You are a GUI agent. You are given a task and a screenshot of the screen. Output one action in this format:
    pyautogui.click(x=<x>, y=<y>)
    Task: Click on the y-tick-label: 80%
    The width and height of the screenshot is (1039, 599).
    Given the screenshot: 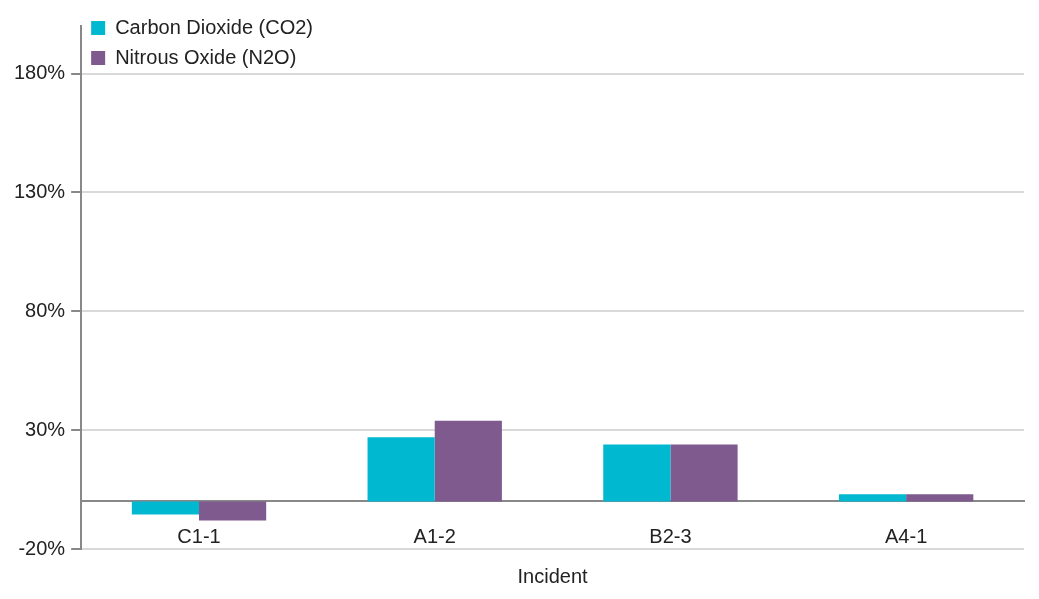 What is the action you would take?
    pyautogui.click(x=45, y=309)
    